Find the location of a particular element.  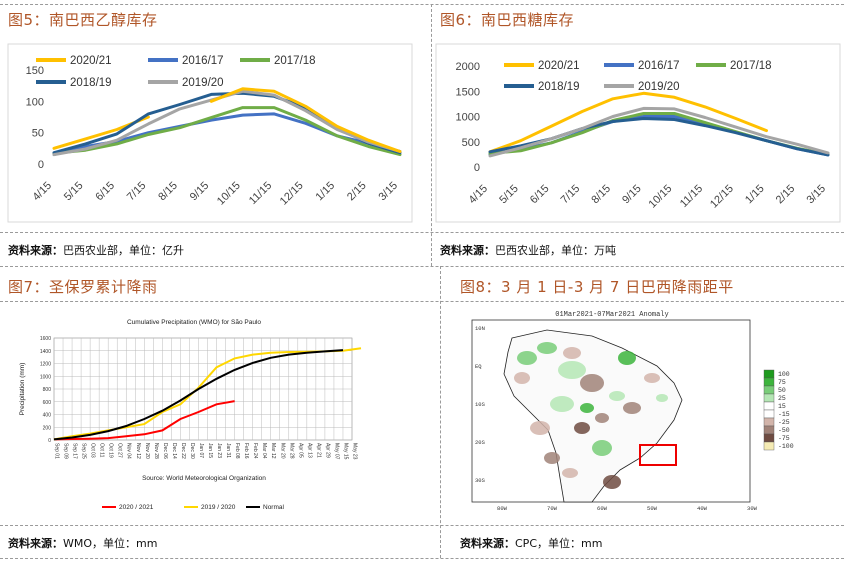

source-text: WMO，单位：mm is located at coordinates (110, 543).